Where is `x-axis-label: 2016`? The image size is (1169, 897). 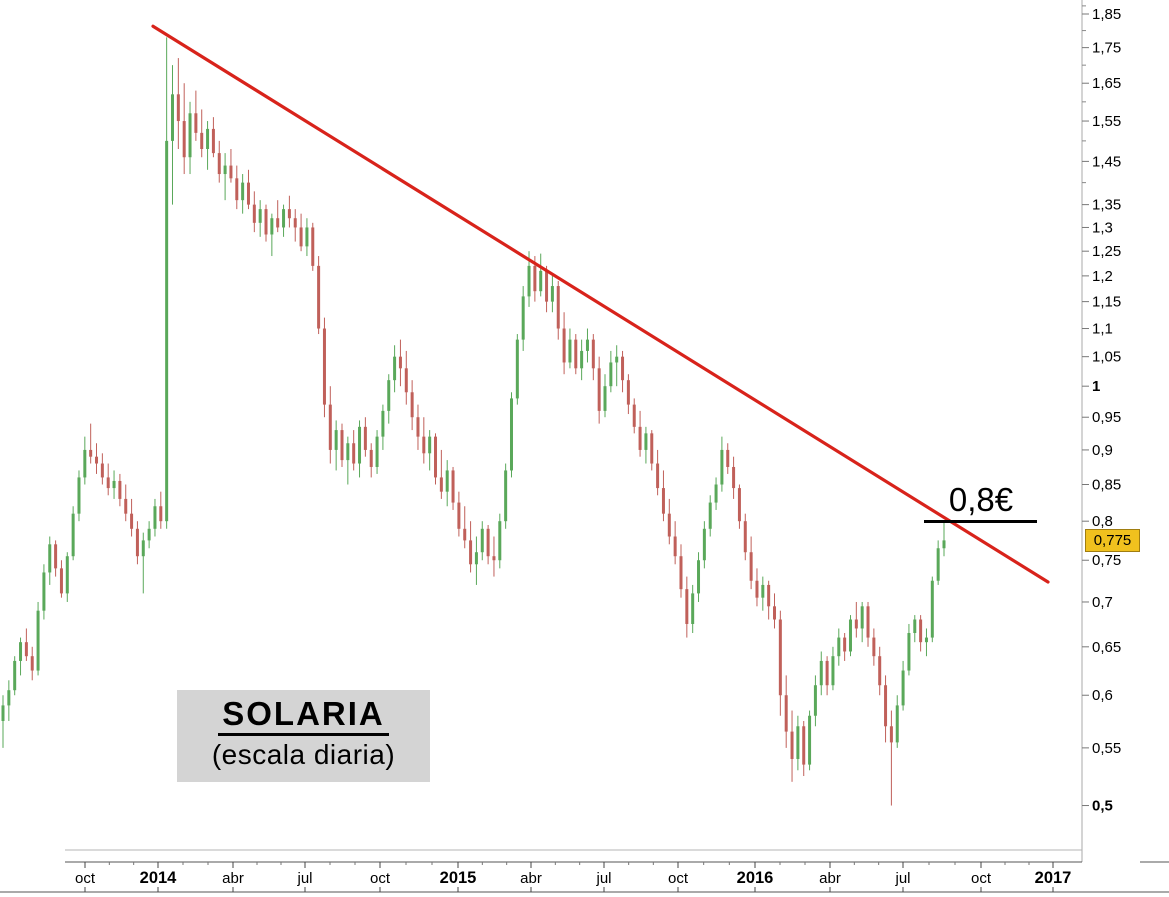
x-axis-label: 2016 is located at coordinates (755, 878).